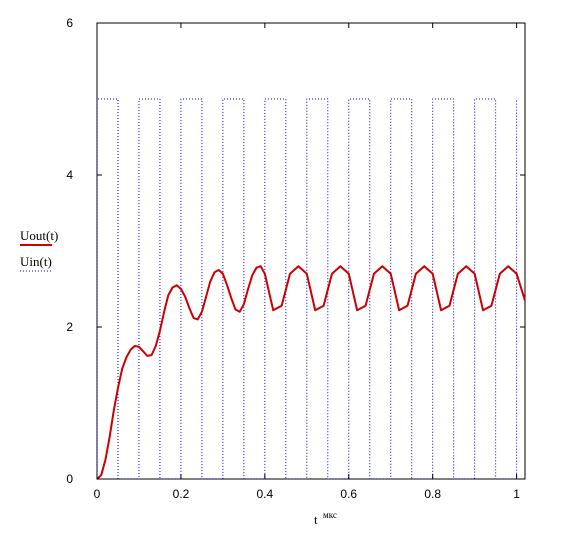 Image resolution: width=579 pixels, height=546 pixels. I want to click on x-tick-label: 1, so click(516, 494).